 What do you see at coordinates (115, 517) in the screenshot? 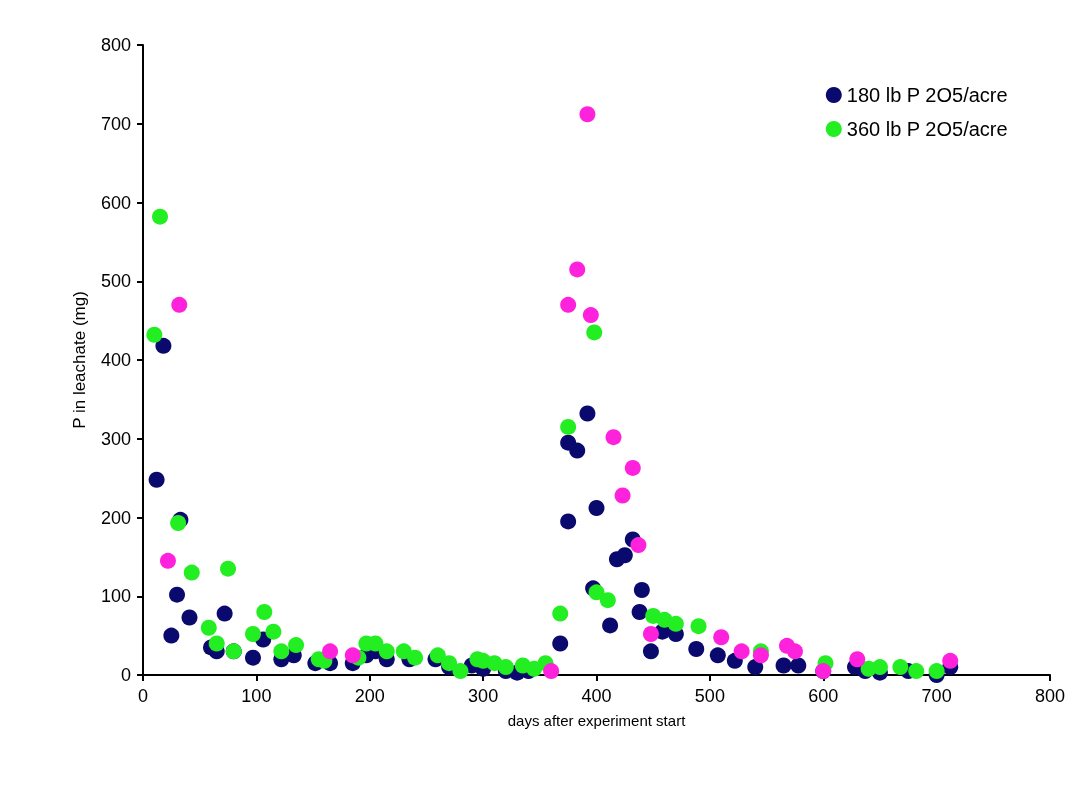
I see `y-tick-label: 200` at bounding box center [115, 517].